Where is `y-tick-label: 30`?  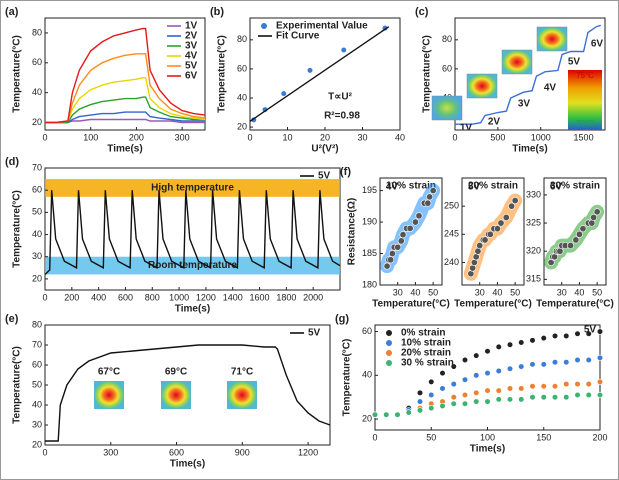 y-tick-label: 30 is located at coordinates (37, 256).